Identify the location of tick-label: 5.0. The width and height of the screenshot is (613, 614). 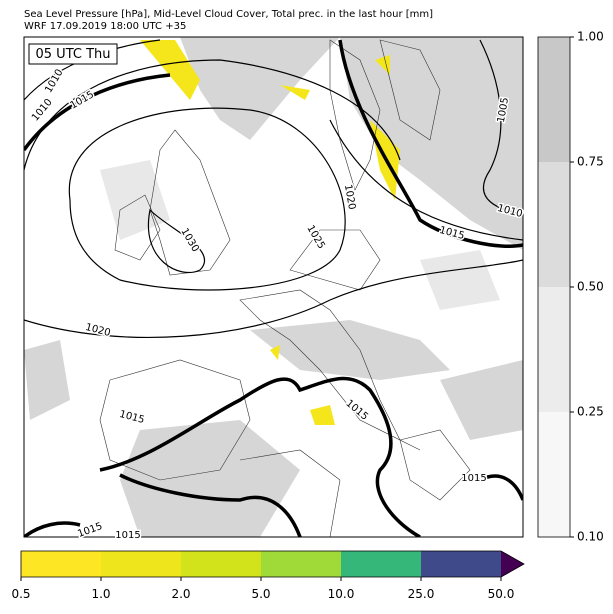
(260, 594).